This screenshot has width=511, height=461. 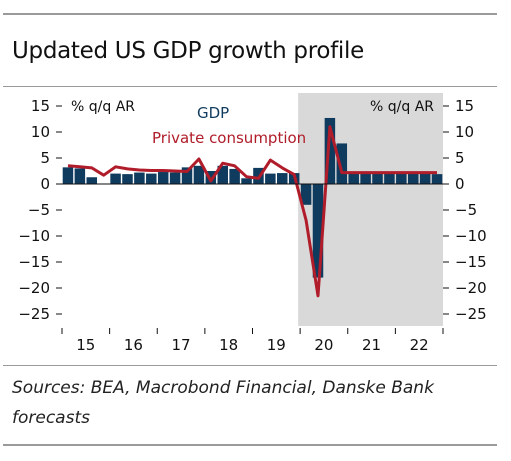 I want to click on left-tick-label: −5, so click(x=39, y=210).